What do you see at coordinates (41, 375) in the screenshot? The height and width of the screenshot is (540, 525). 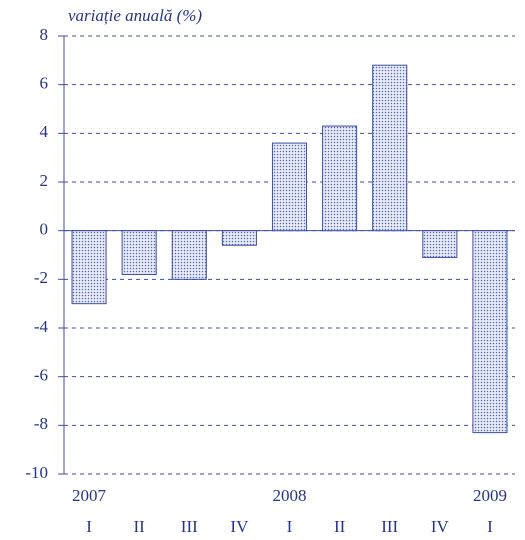 I see `y-tick-label: -6` at bounding box center [41, 375].